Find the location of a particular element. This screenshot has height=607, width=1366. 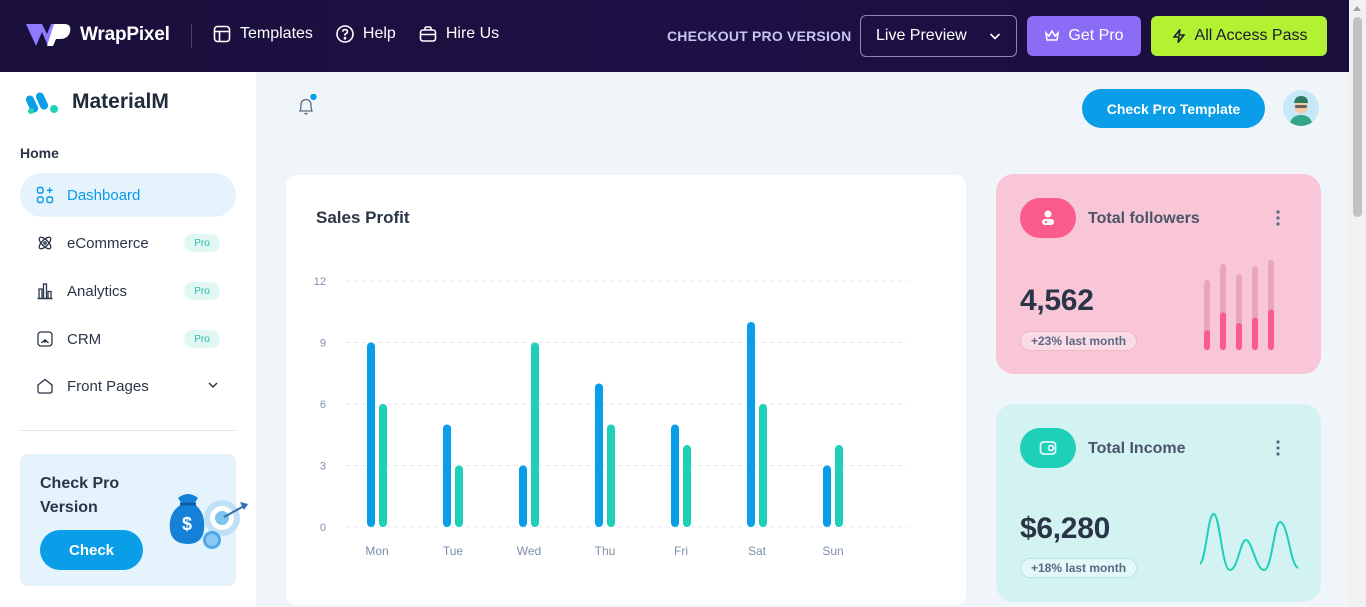

page-scrollbar is located at coordinates (1357, 303).